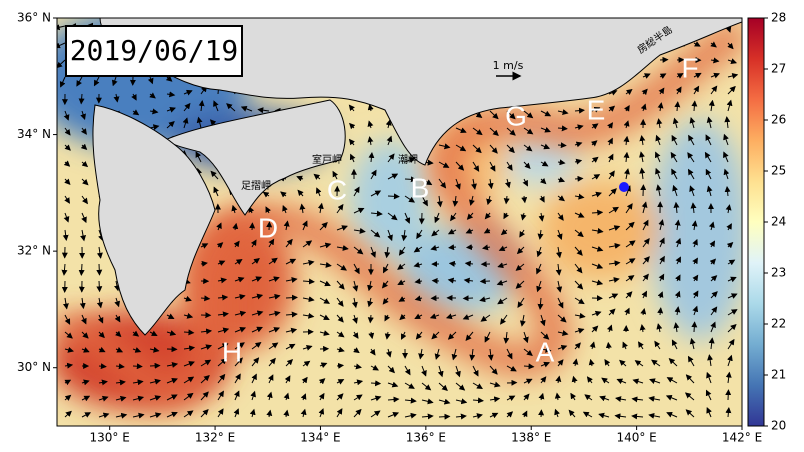 The width and height of the screenshot is (804, 452). What do you see at coordinates (778, 171) in the screenshot?
I see `colorbar-tick-label: 25` at bounding box center [778, 171].